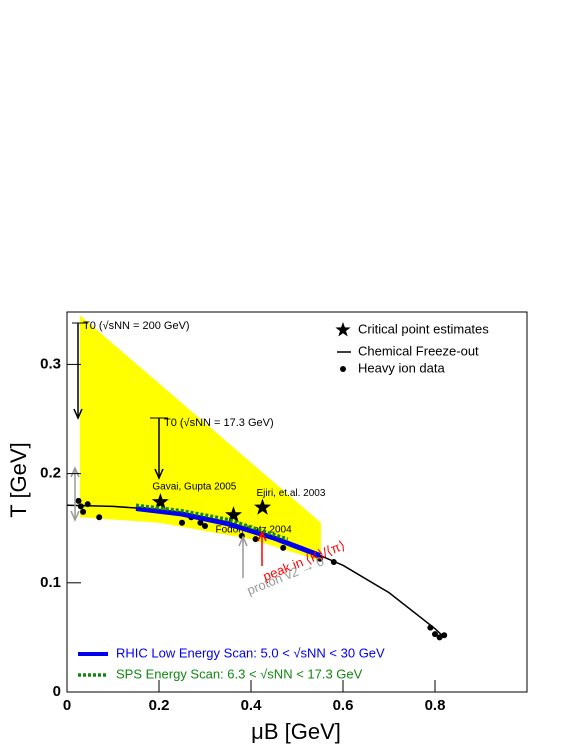 Image resolution: width=581 pixels, height=752 pixels. I want to click on y-tick-label: 0.1, so click(50, 582).